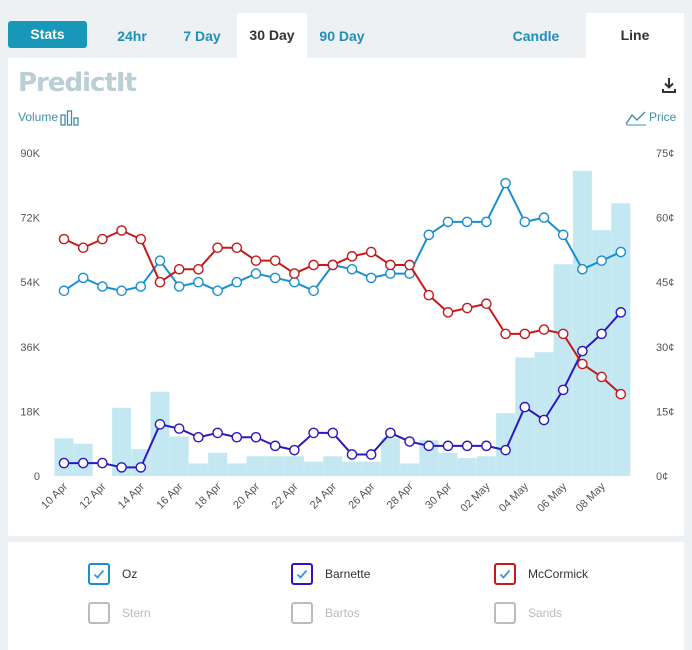 The height and width of the screenshot is (650, 692). Describe the element at coordinates (505, 574) in the screenshot. I see `legend-checkbox-mccormick` at that location.